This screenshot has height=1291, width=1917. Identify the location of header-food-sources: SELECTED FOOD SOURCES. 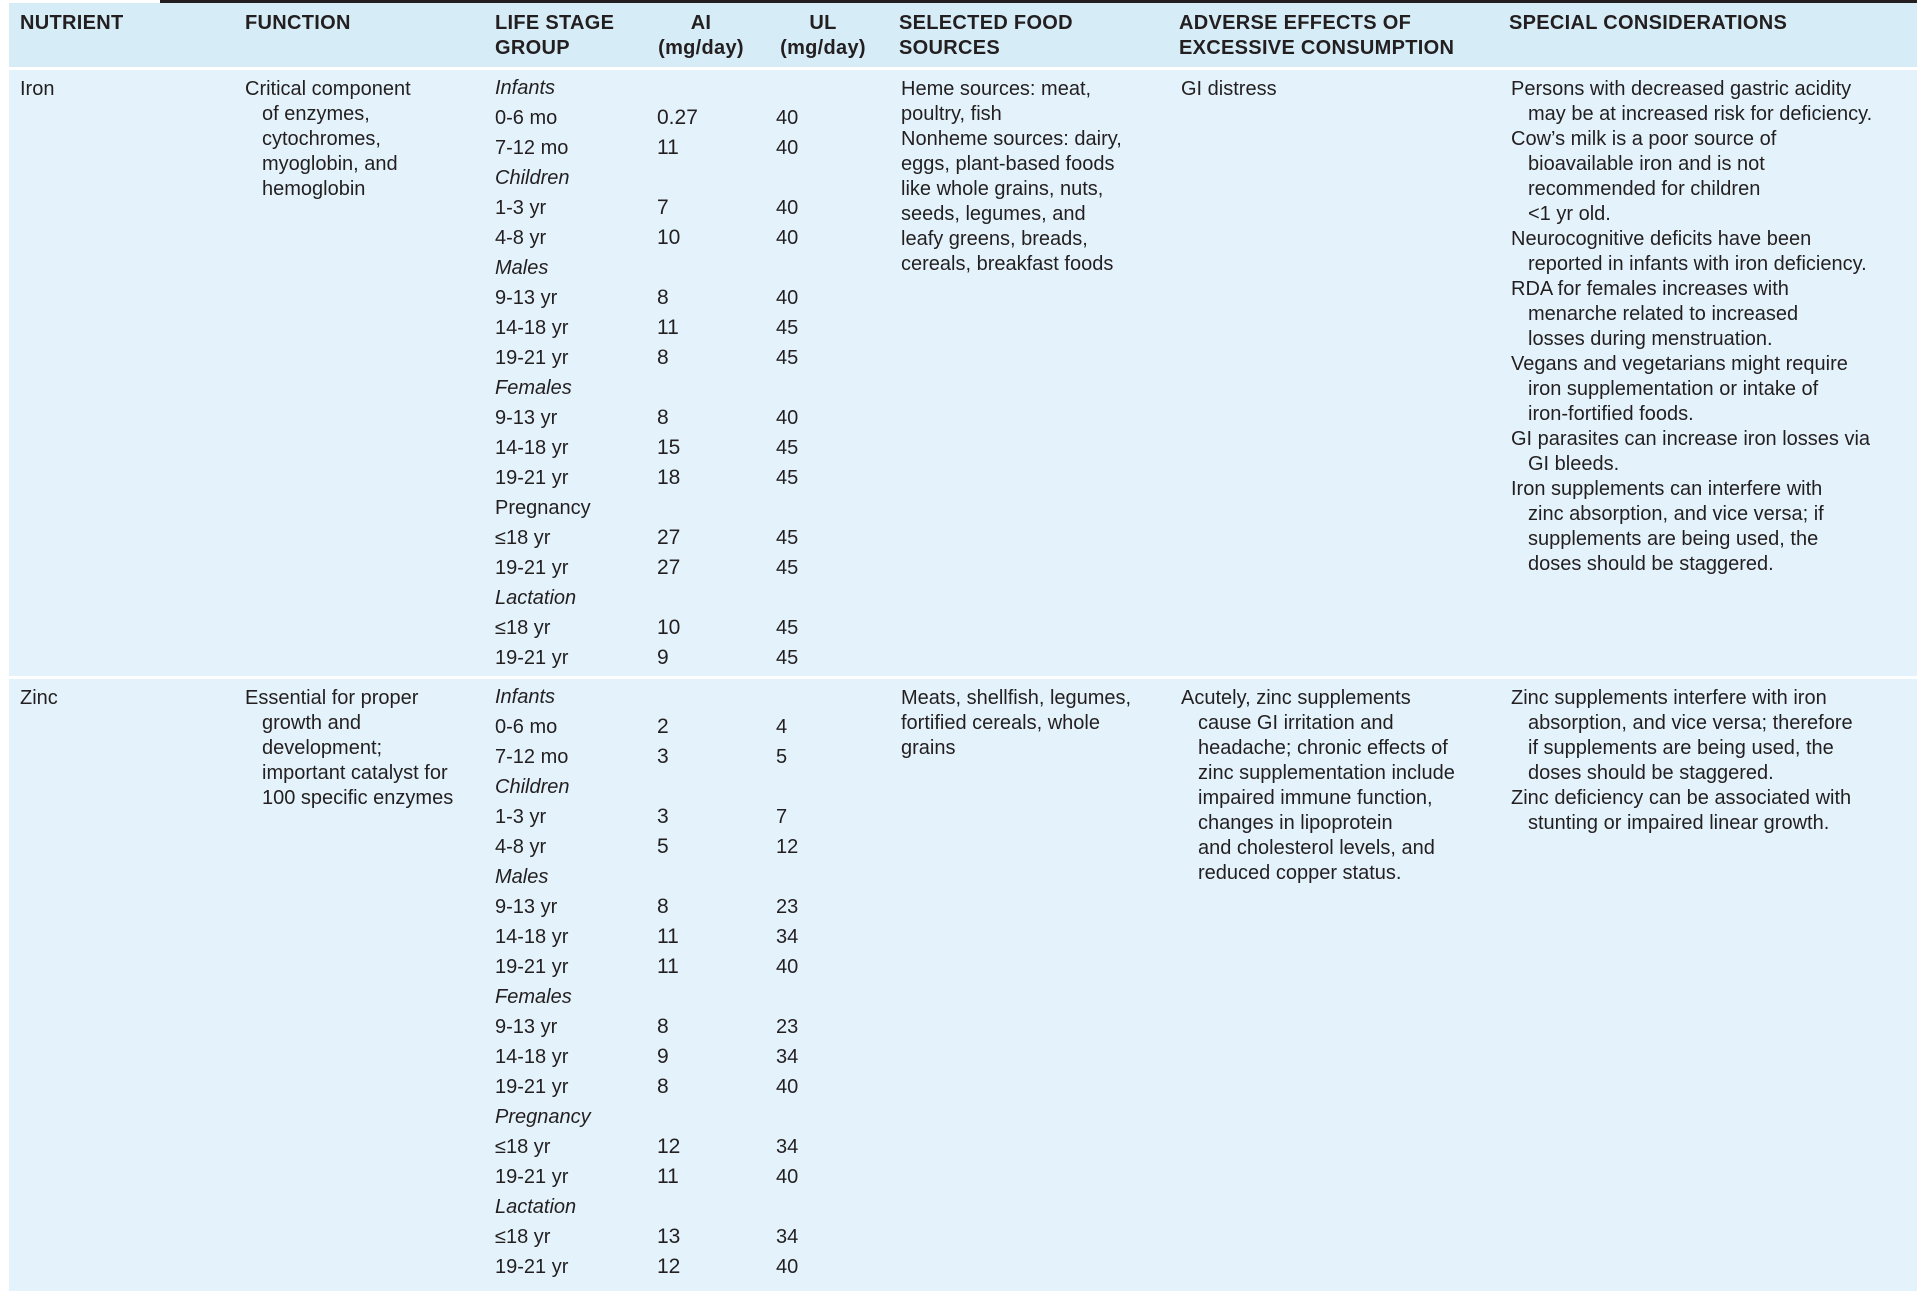
(986, 35).